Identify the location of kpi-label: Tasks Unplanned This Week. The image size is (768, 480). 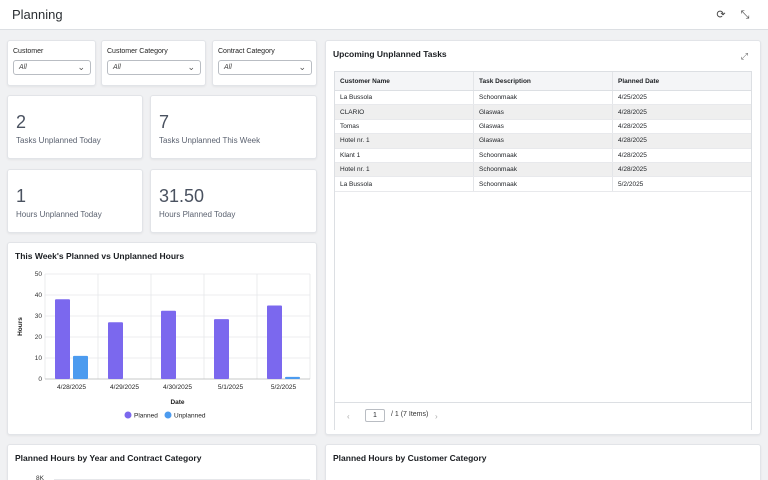
(210, 140).